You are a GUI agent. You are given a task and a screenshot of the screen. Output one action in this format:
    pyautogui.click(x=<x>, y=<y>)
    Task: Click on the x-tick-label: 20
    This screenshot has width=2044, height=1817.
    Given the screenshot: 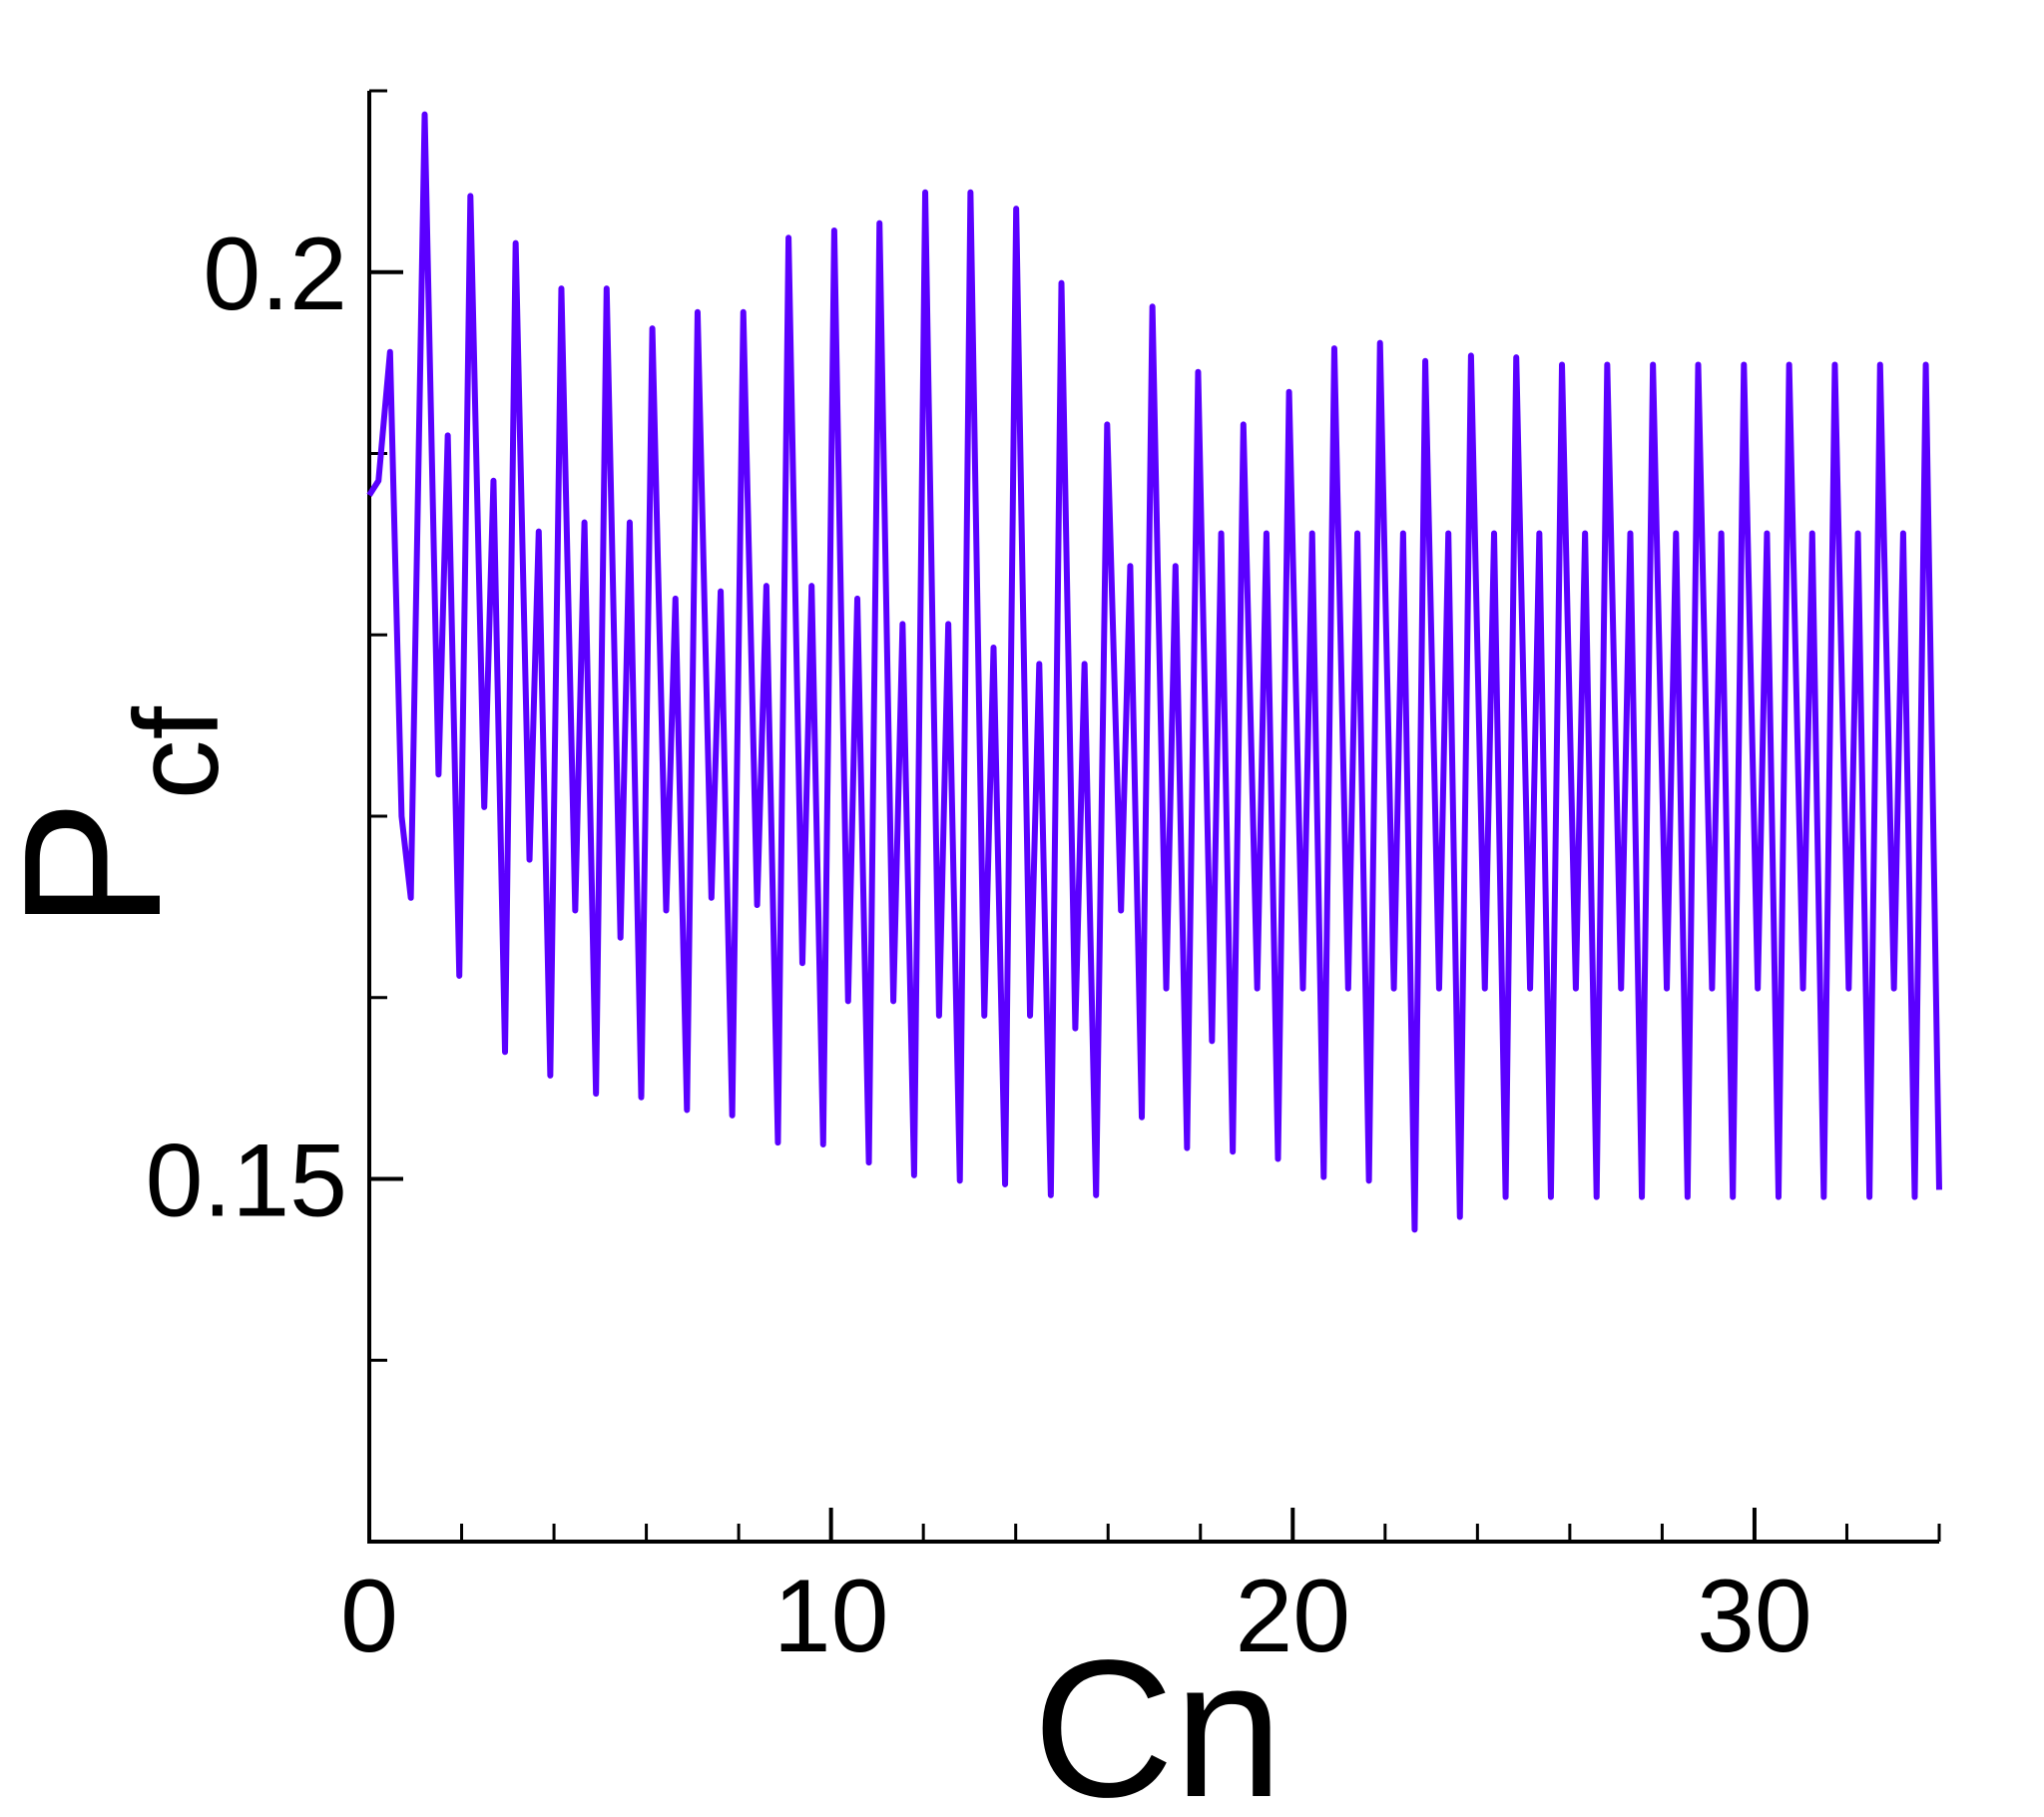 What is the action you would take?
    pyautogui.click(x=1292, y=1616)
    